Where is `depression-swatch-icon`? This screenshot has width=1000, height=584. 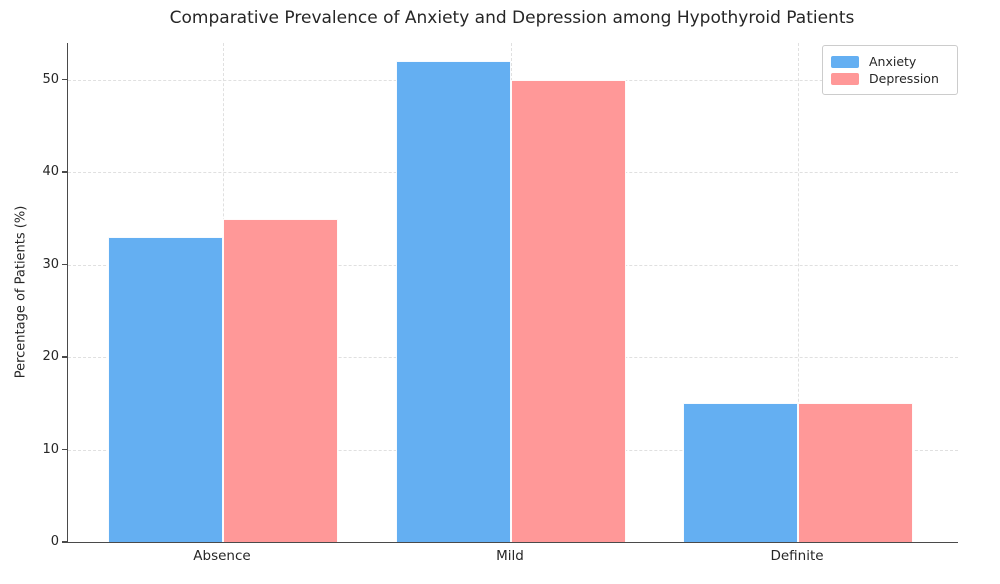 depression-swatch-icon is located at coordinates (845, 78).